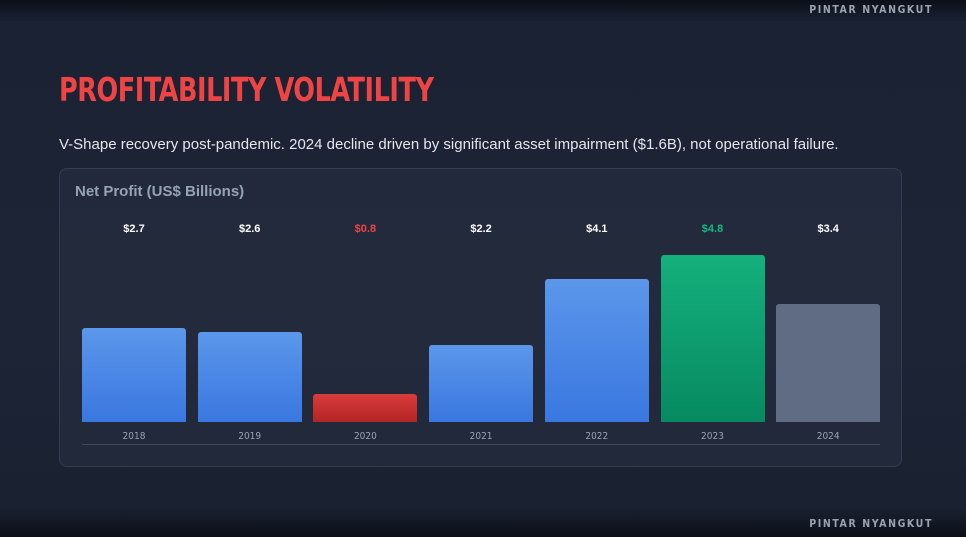 Image resolution: width=966 pixels, height=537 pixels. What do you see at coordinates (597, 229) in the screenshot?
I see `value-label-2022: $4.1` at bounding box center [597, 229].